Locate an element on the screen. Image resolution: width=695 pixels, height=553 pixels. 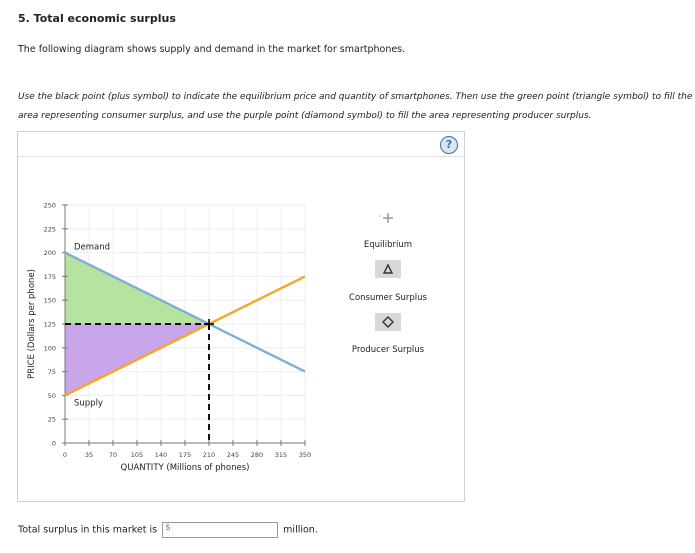
diamond-icon is located at coordinates (388, 322).